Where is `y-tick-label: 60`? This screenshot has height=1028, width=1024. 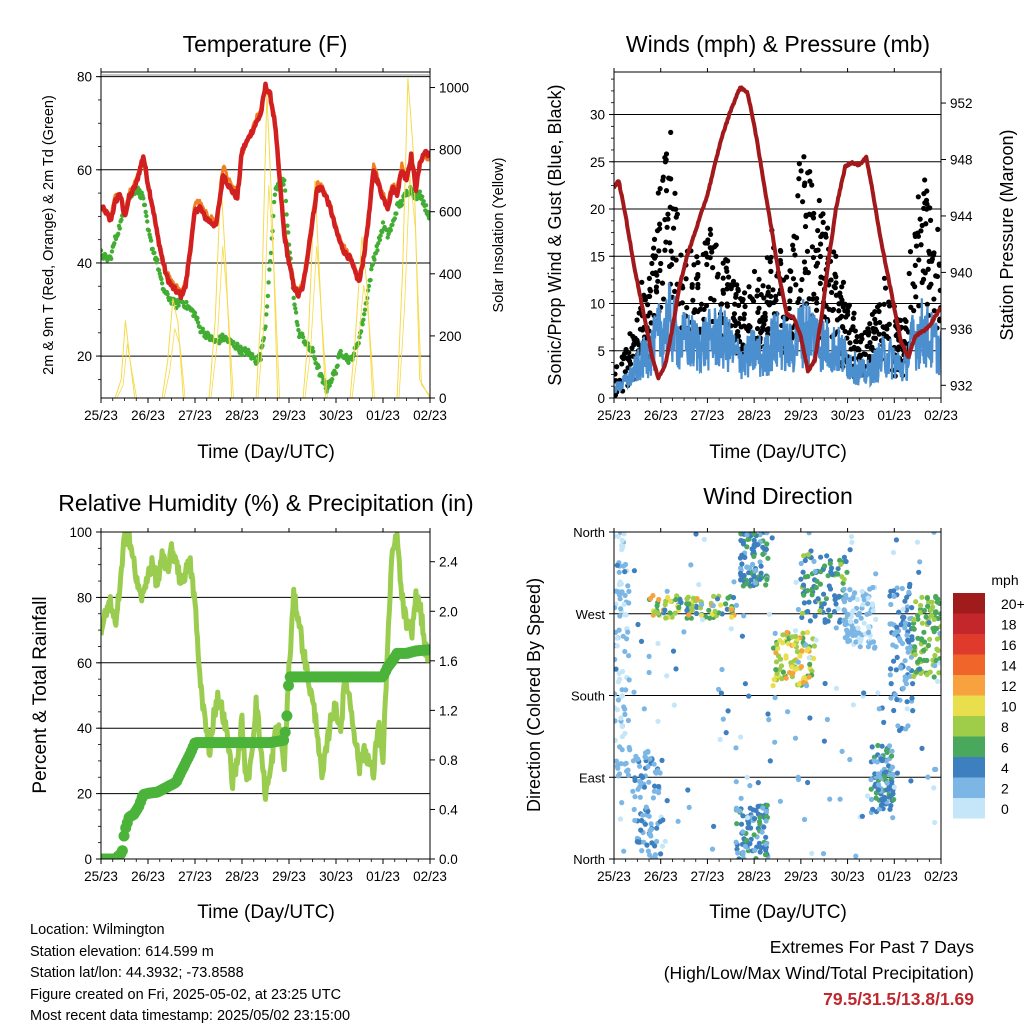 y-tick-label: 60 is located at coordinates (84, 663).